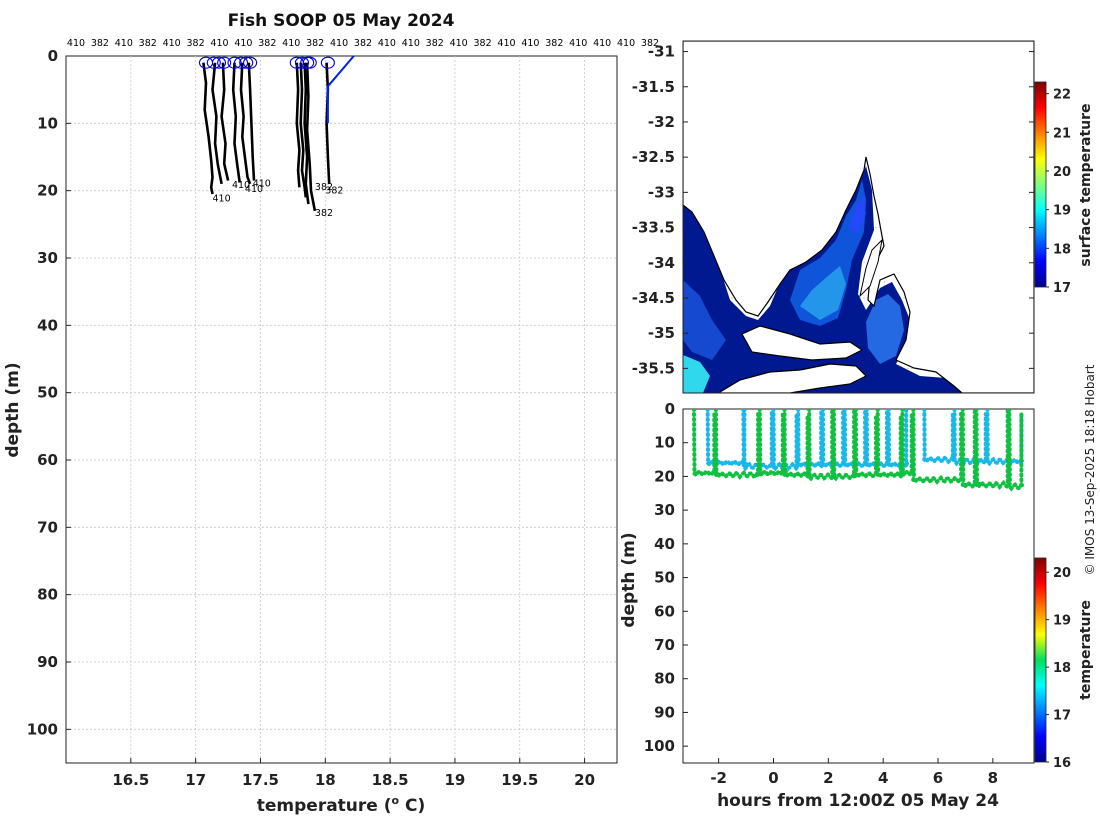 This screenshot has width=1100, height=820. I want to click on surface-markers, so click(266, 62).